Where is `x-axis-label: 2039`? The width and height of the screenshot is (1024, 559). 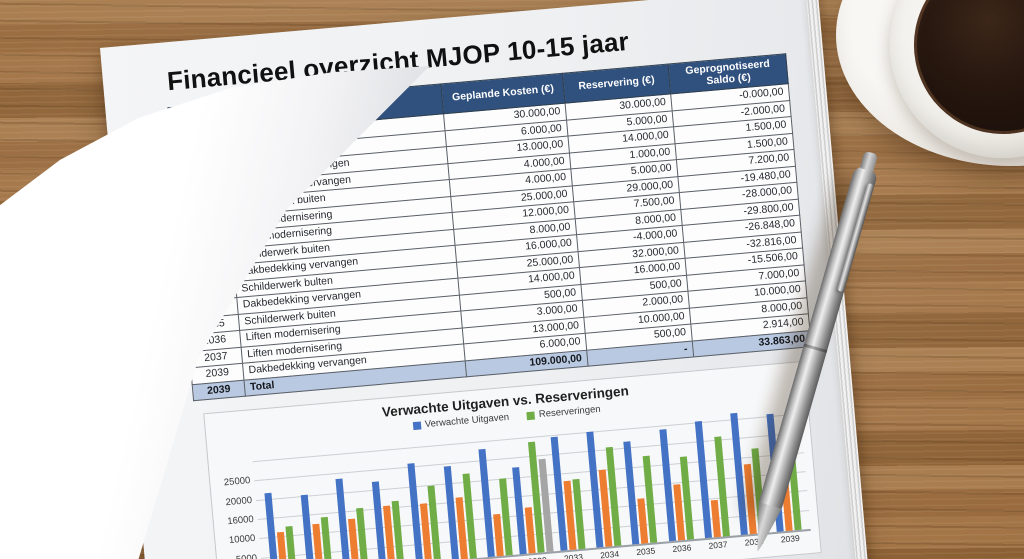 x-axis-label: 2039 is located at coordinates (790, 538).